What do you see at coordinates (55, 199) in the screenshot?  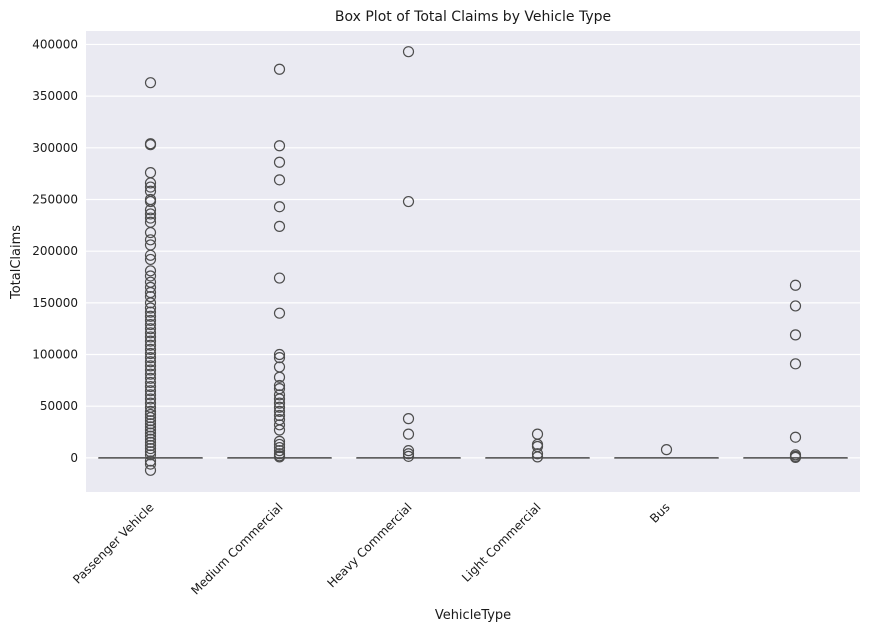 I see `y-tick-label: 250000` at bounding box center [55, 199].